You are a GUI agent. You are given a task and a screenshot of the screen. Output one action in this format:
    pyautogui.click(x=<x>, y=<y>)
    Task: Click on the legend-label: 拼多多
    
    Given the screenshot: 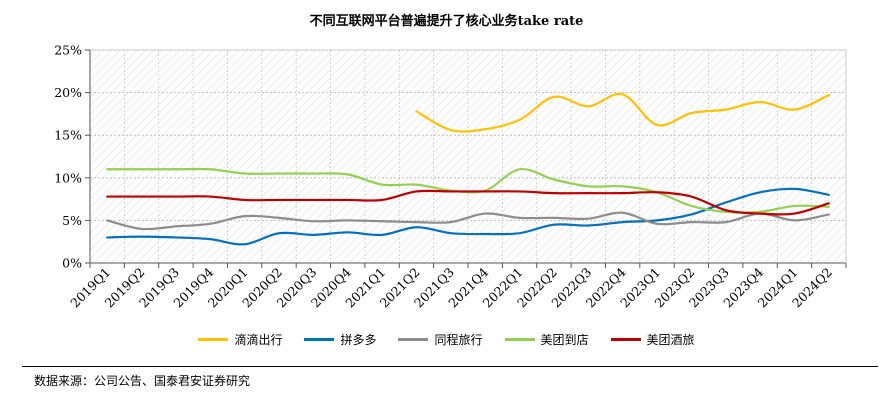 What is the action you would take?
    pyautogui.click(x=358, y=339)
    